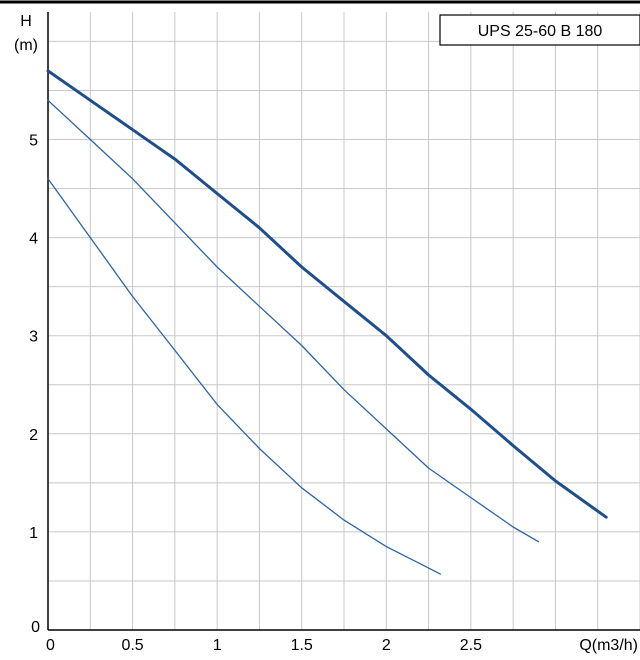 The width and height of the screenshot is (640, 660). I want to click on y-tick-label: 3, so click(33, 337).